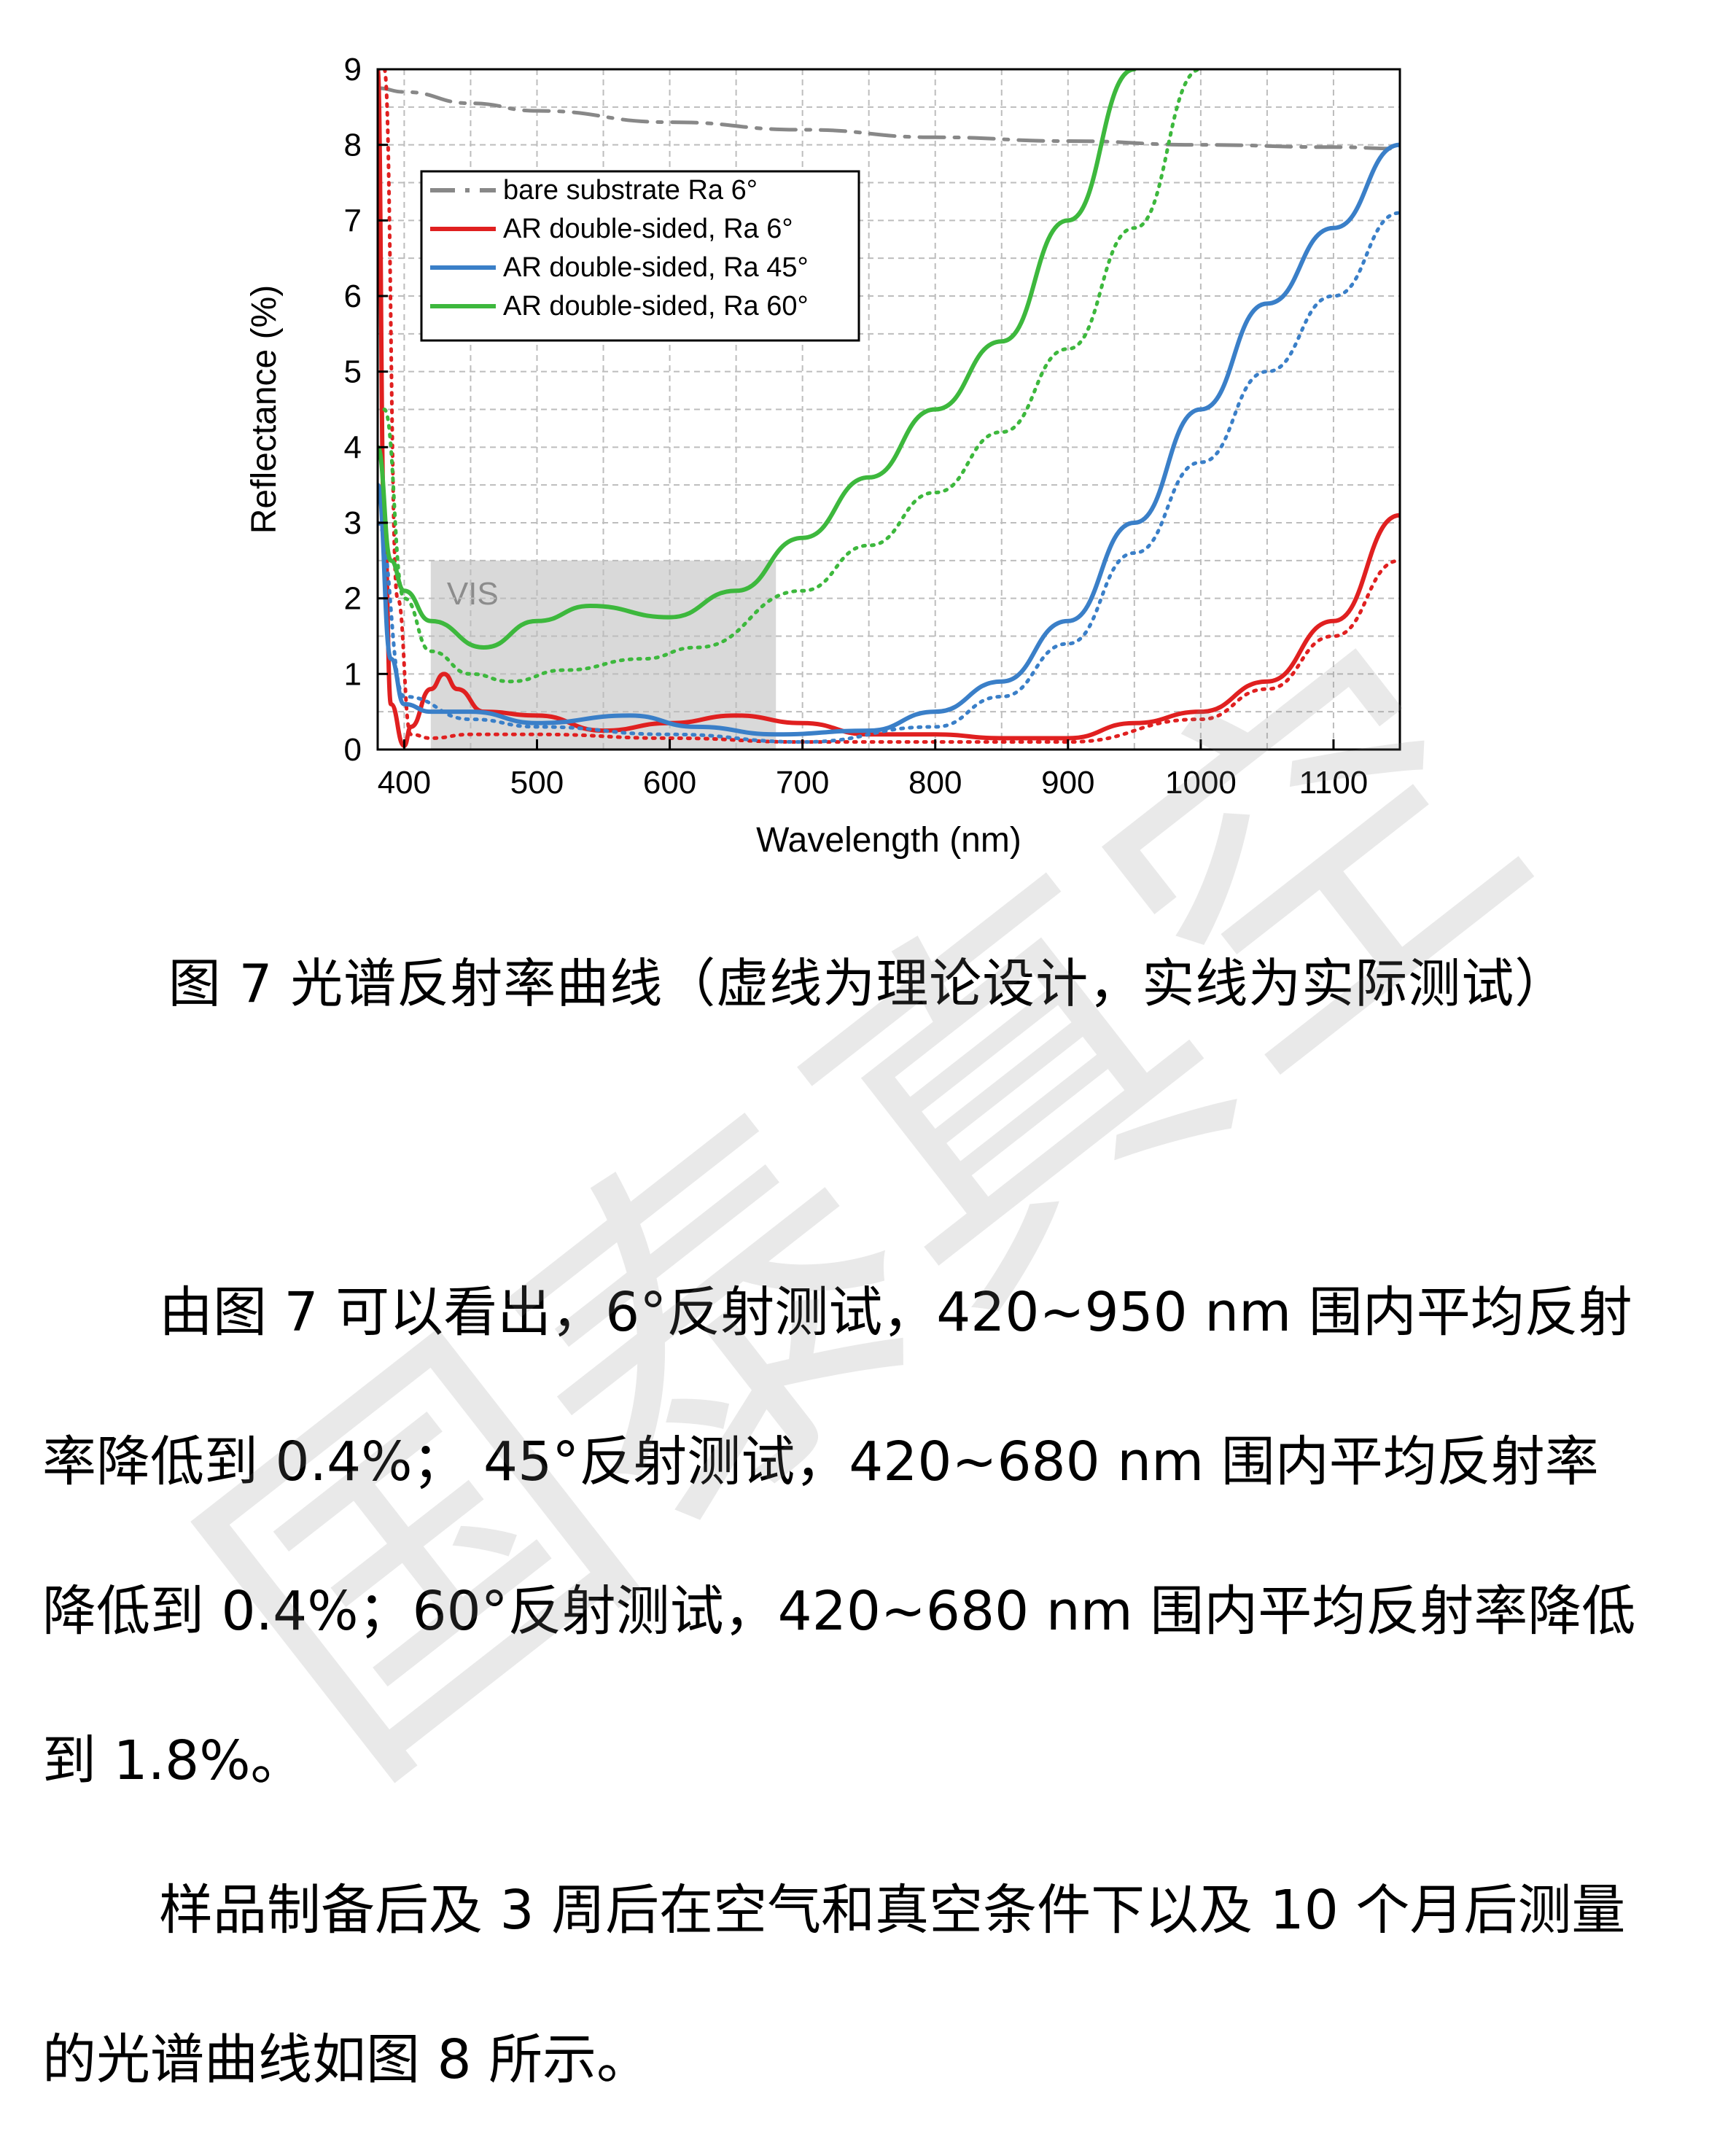 This screenshot has height=2137, width=1736. I want to click on legend-label: AR double-sided, Ra 45°, so click(656, 267).